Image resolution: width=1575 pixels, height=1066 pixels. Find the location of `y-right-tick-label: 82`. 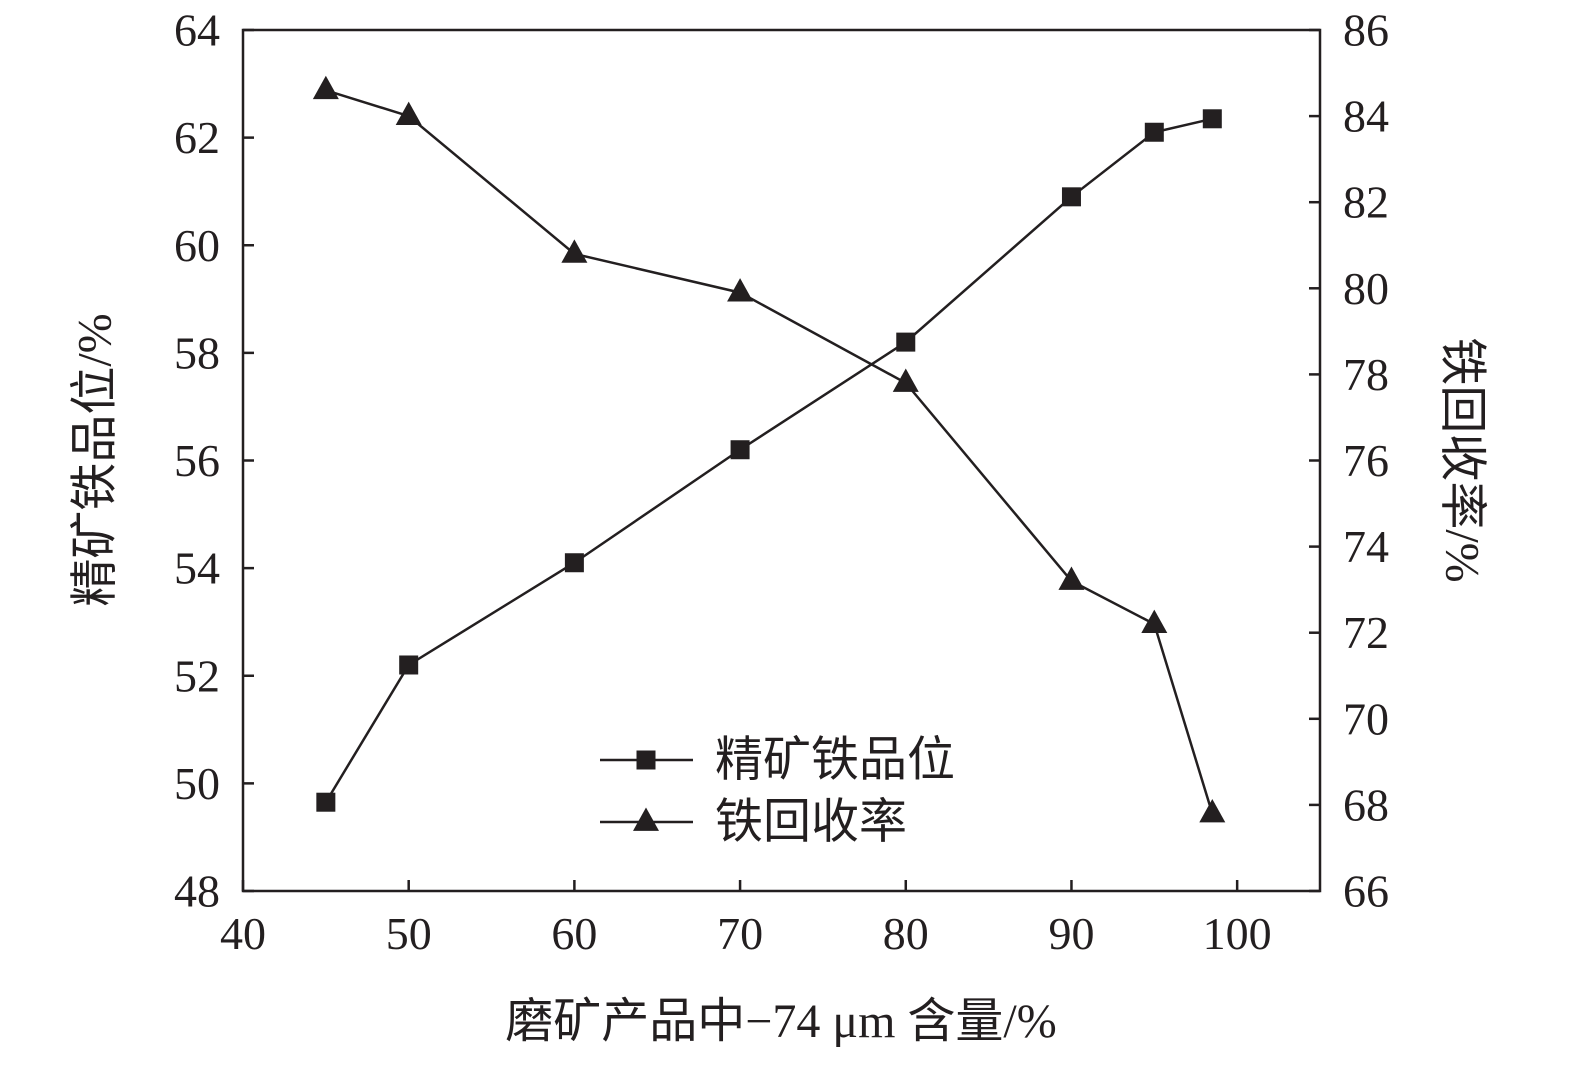

y-right-tick-label: 82 is located at coordinates (1366, 202).